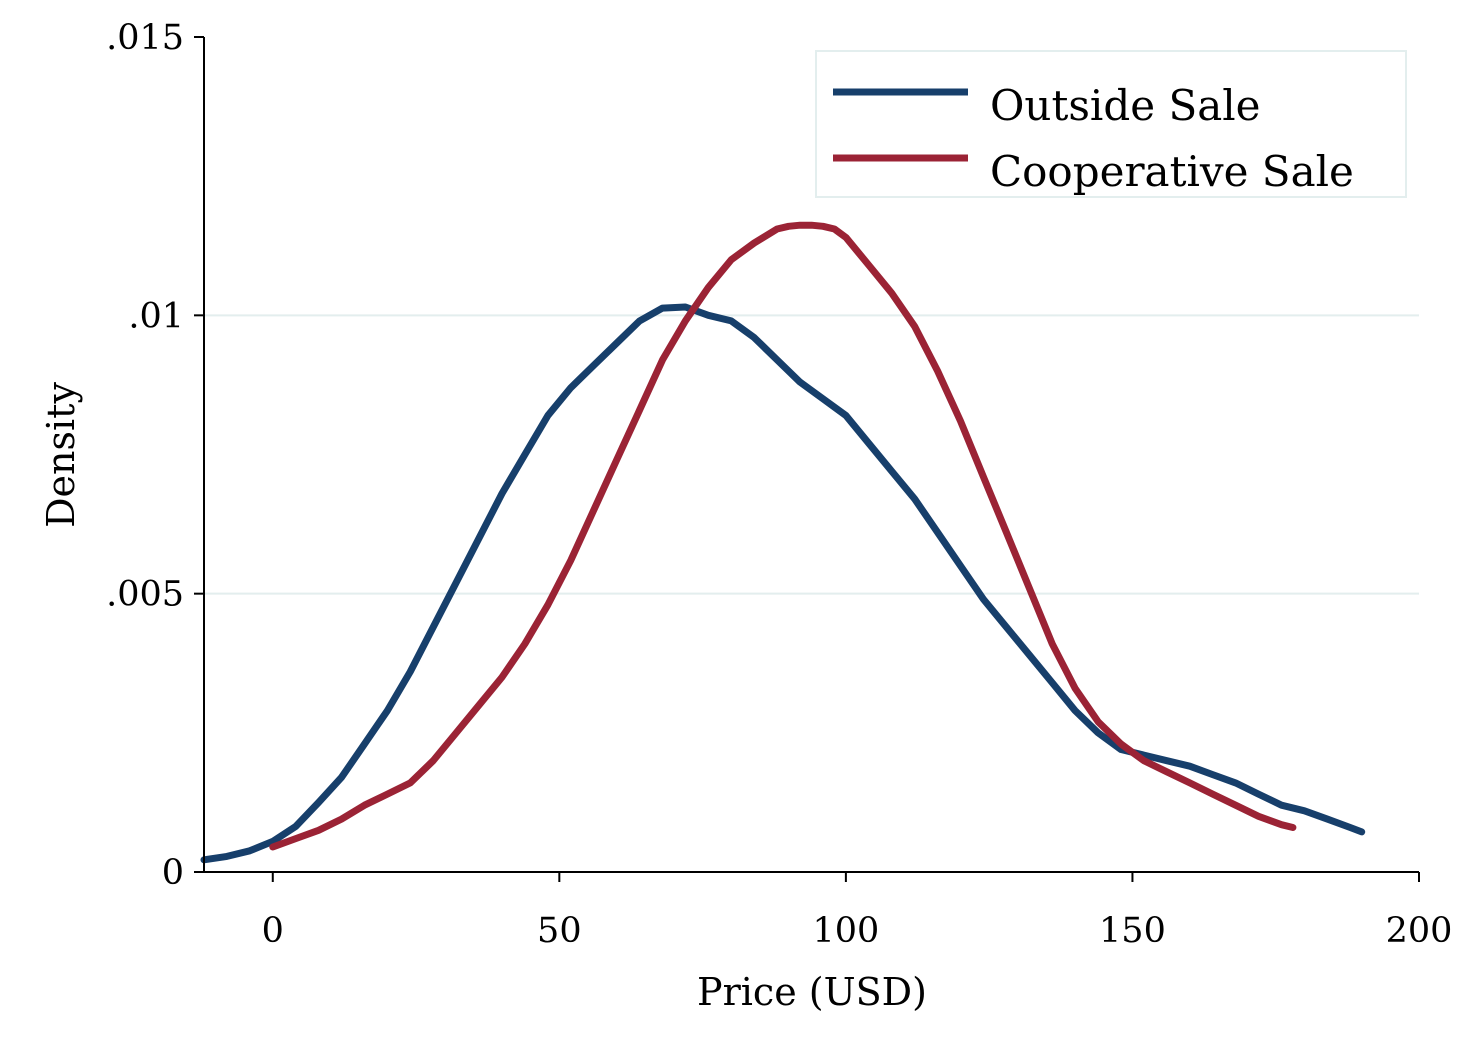 The width and height of the screenshot is (1458, 1064). What do you see at coordinates (145, 38) in the screenshot?
I see `y-tick-label: .015` at bounding box center [145, 38].